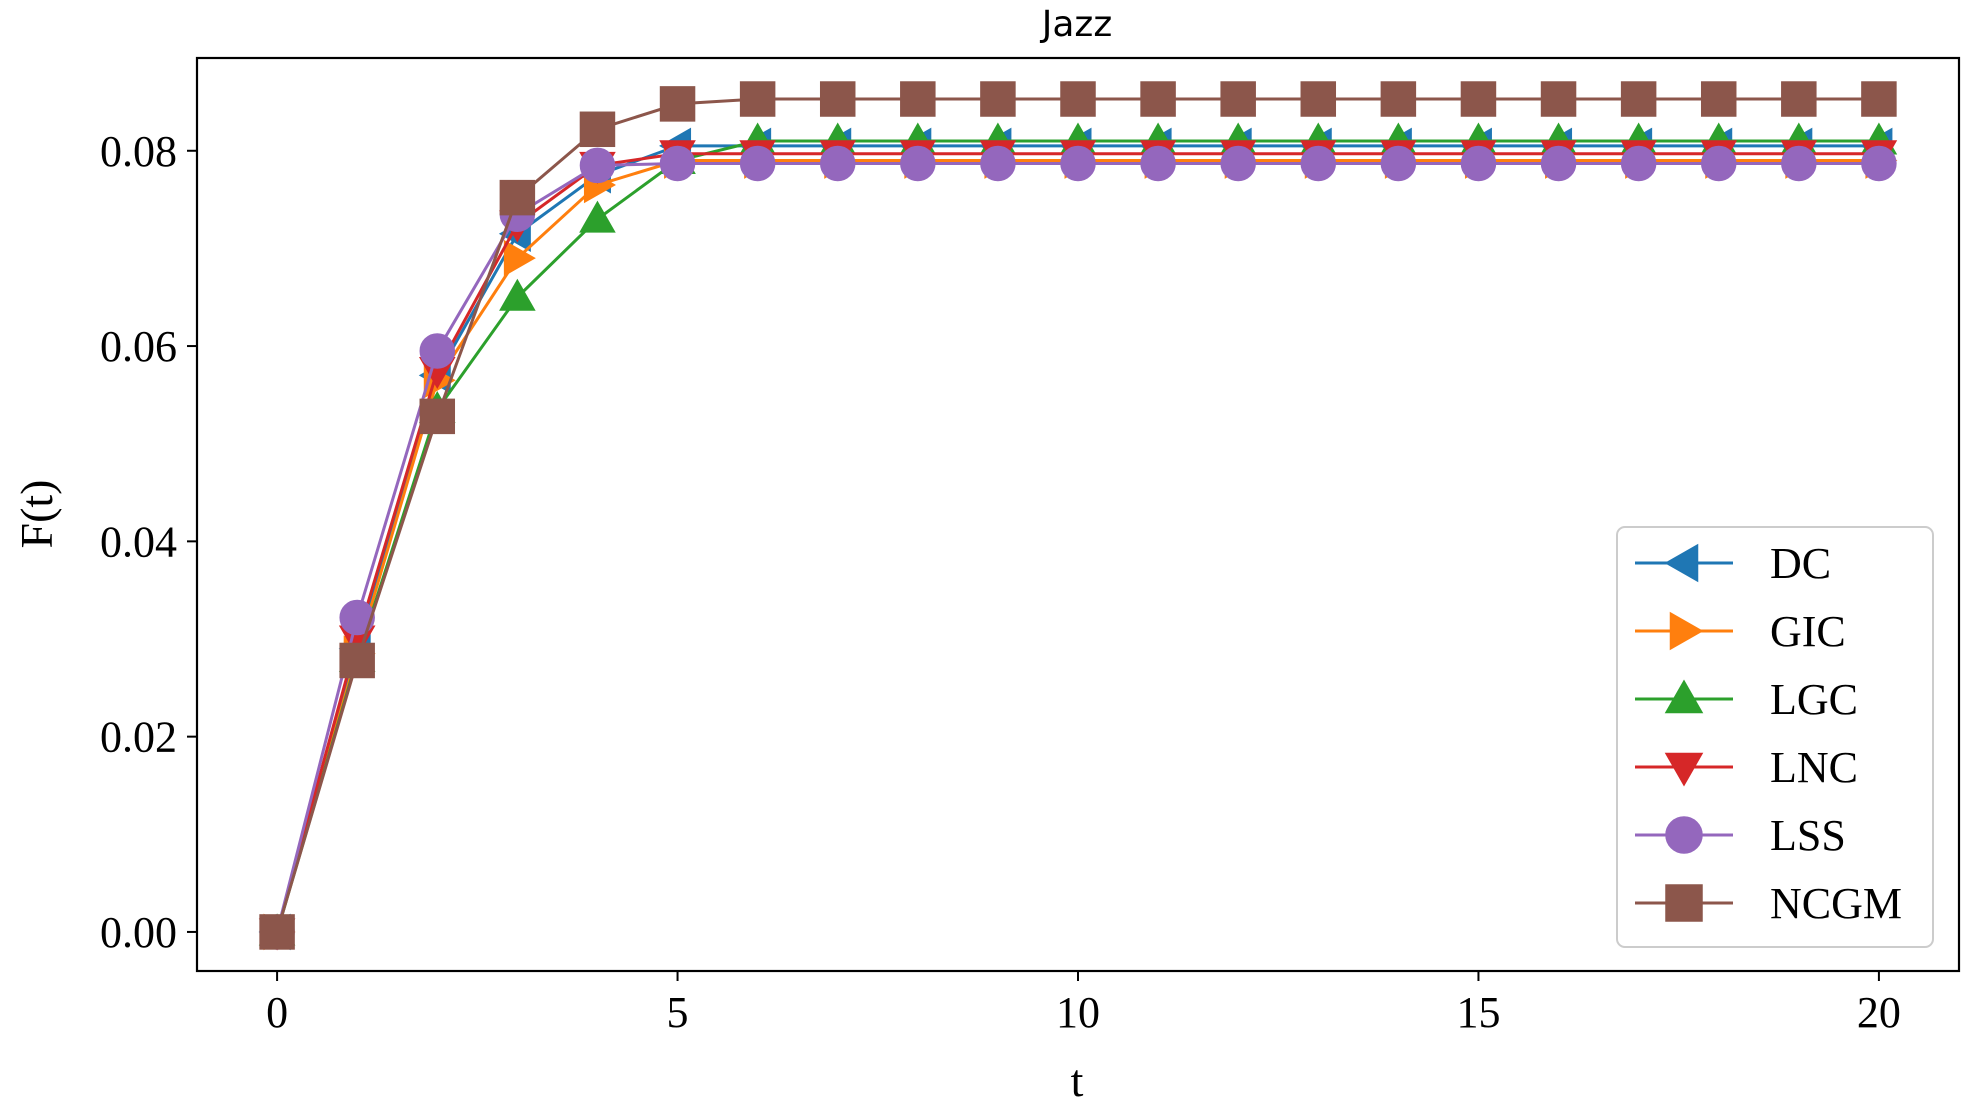 This screenshot has height=1102, width=1969. I want to click on y-axis-label: F(t), so click(36, 514).